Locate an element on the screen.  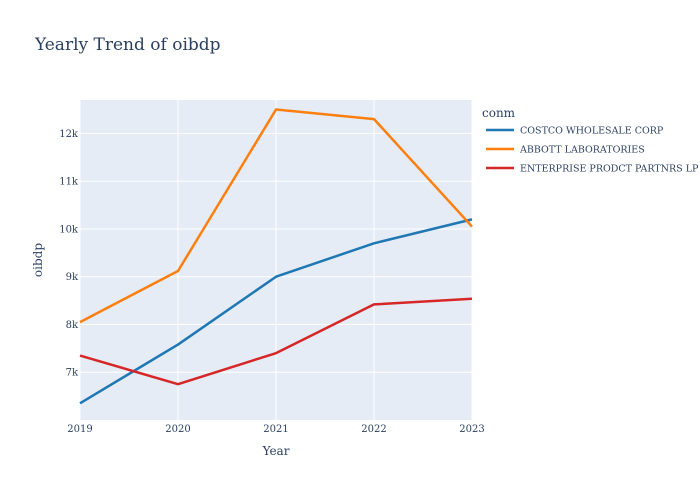
legend-item: COSTCO WHOLESALE CORP is located at coordinates (575, 131).